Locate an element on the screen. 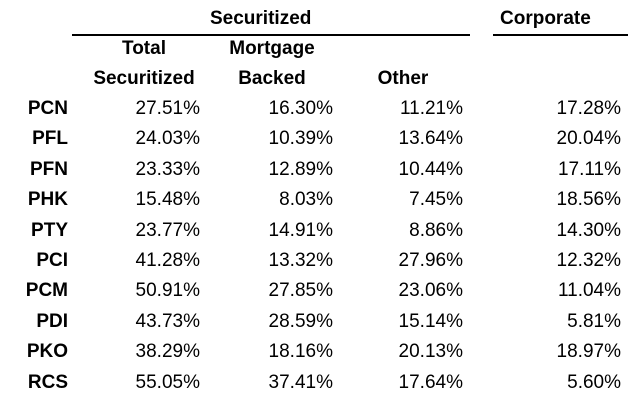  cell-total-securitized: 55.05% is located at coordinates (167, 382).